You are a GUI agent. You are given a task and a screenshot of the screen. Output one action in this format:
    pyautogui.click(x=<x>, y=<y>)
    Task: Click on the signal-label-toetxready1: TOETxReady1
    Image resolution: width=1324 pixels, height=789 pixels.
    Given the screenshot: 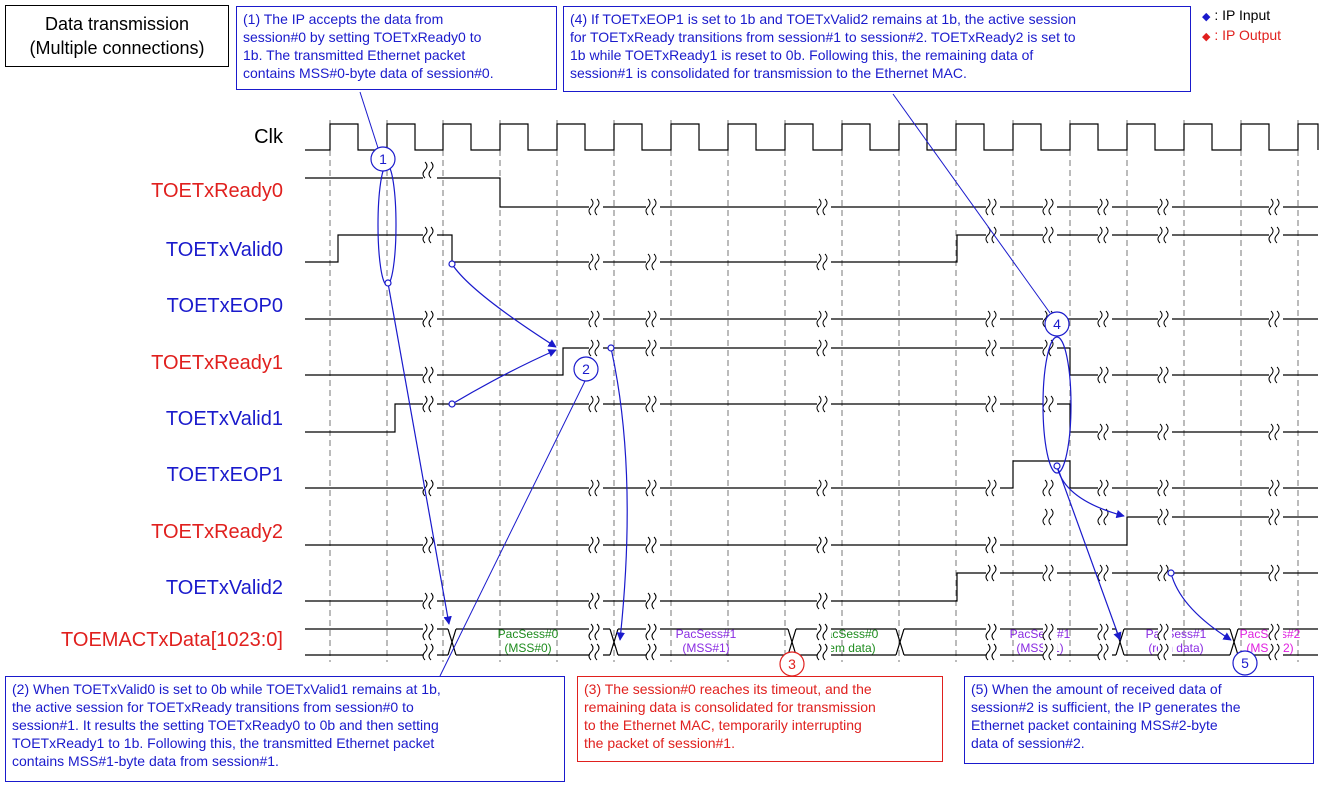 What is the action you would take?
    pyautogui.click(x=217, y=363)
    